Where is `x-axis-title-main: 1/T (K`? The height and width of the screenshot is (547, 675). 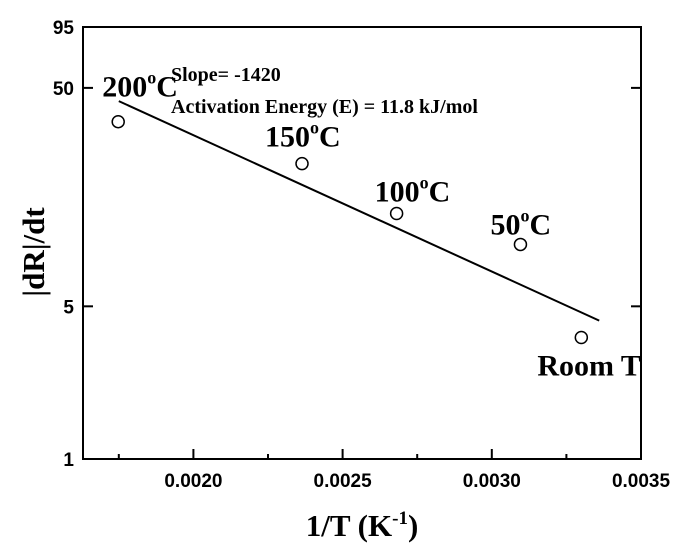 x-axis-title-main: 1/T (K is located at coordinates (349, 525).